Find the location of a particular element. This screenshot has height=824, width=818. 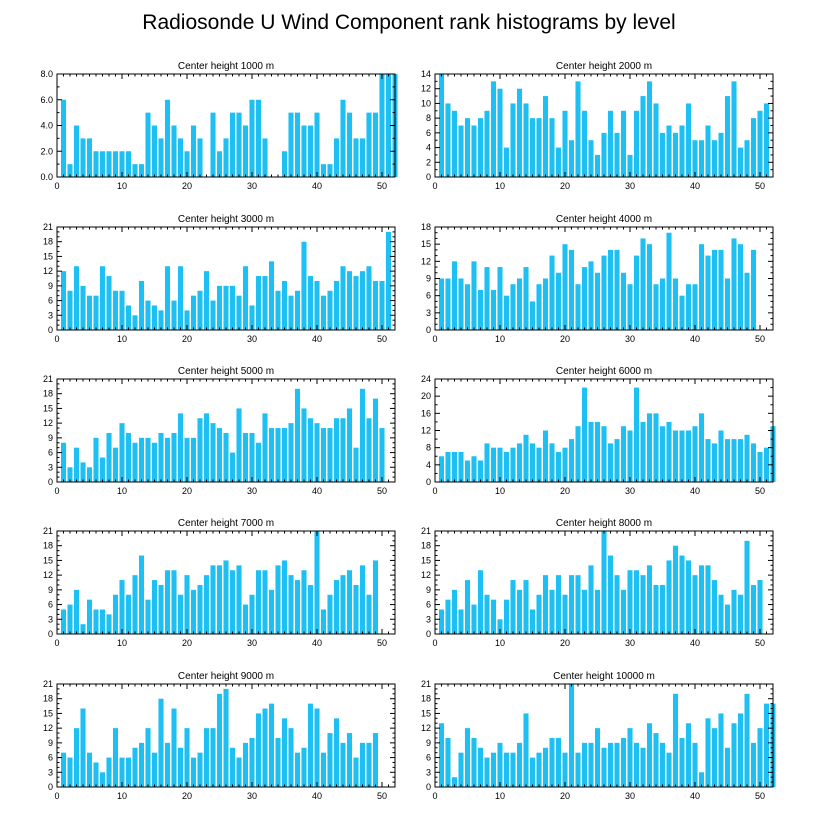

y-tick-label: 3 is located at coordinates (428, 619).